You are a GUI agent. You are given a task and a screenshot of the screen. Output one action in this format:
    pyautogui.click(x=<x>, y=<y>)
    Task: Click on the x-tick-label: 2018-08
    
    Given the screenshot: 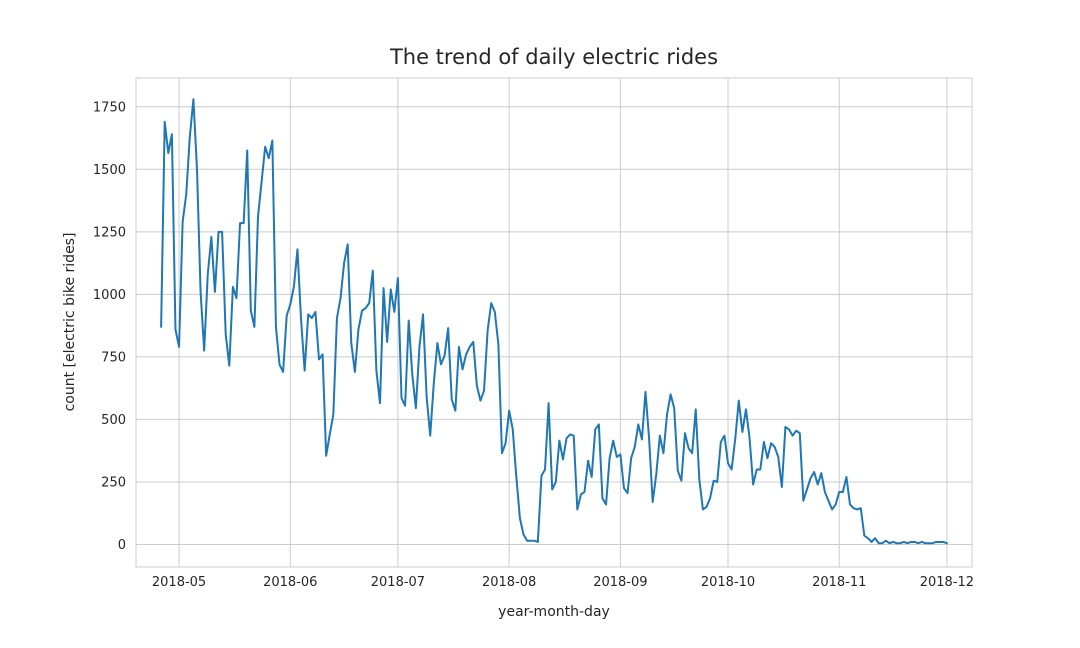 What is the action you would take?
    pyautogui.click(x=509, y=582)
    